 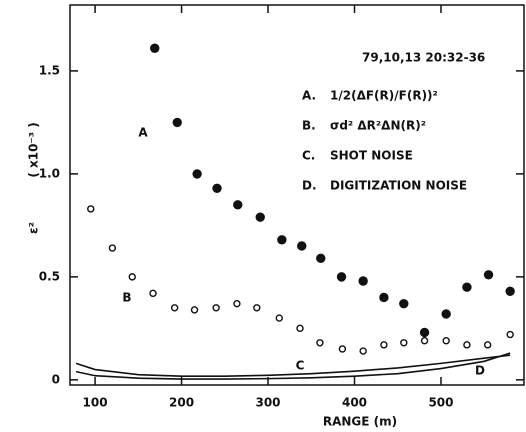 I want to click on legend-key: B., so click(x=309, y=126).